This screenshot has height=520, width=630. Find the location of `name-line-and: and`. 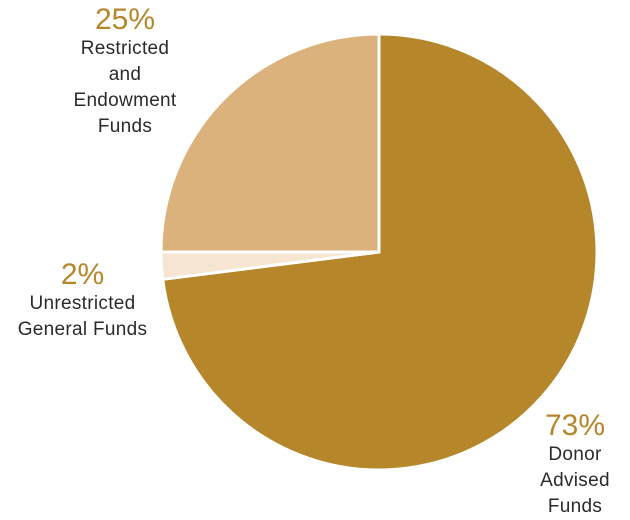

name-line-and: and is located at coordinates (125, 74).